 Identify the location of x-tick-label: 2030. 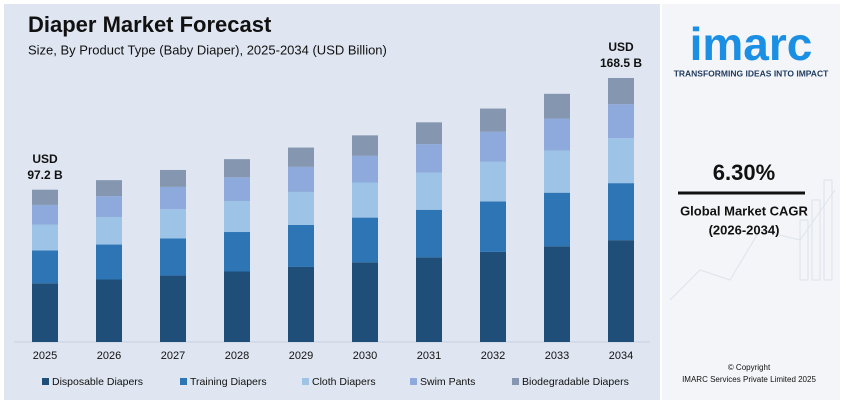
(365, 356).